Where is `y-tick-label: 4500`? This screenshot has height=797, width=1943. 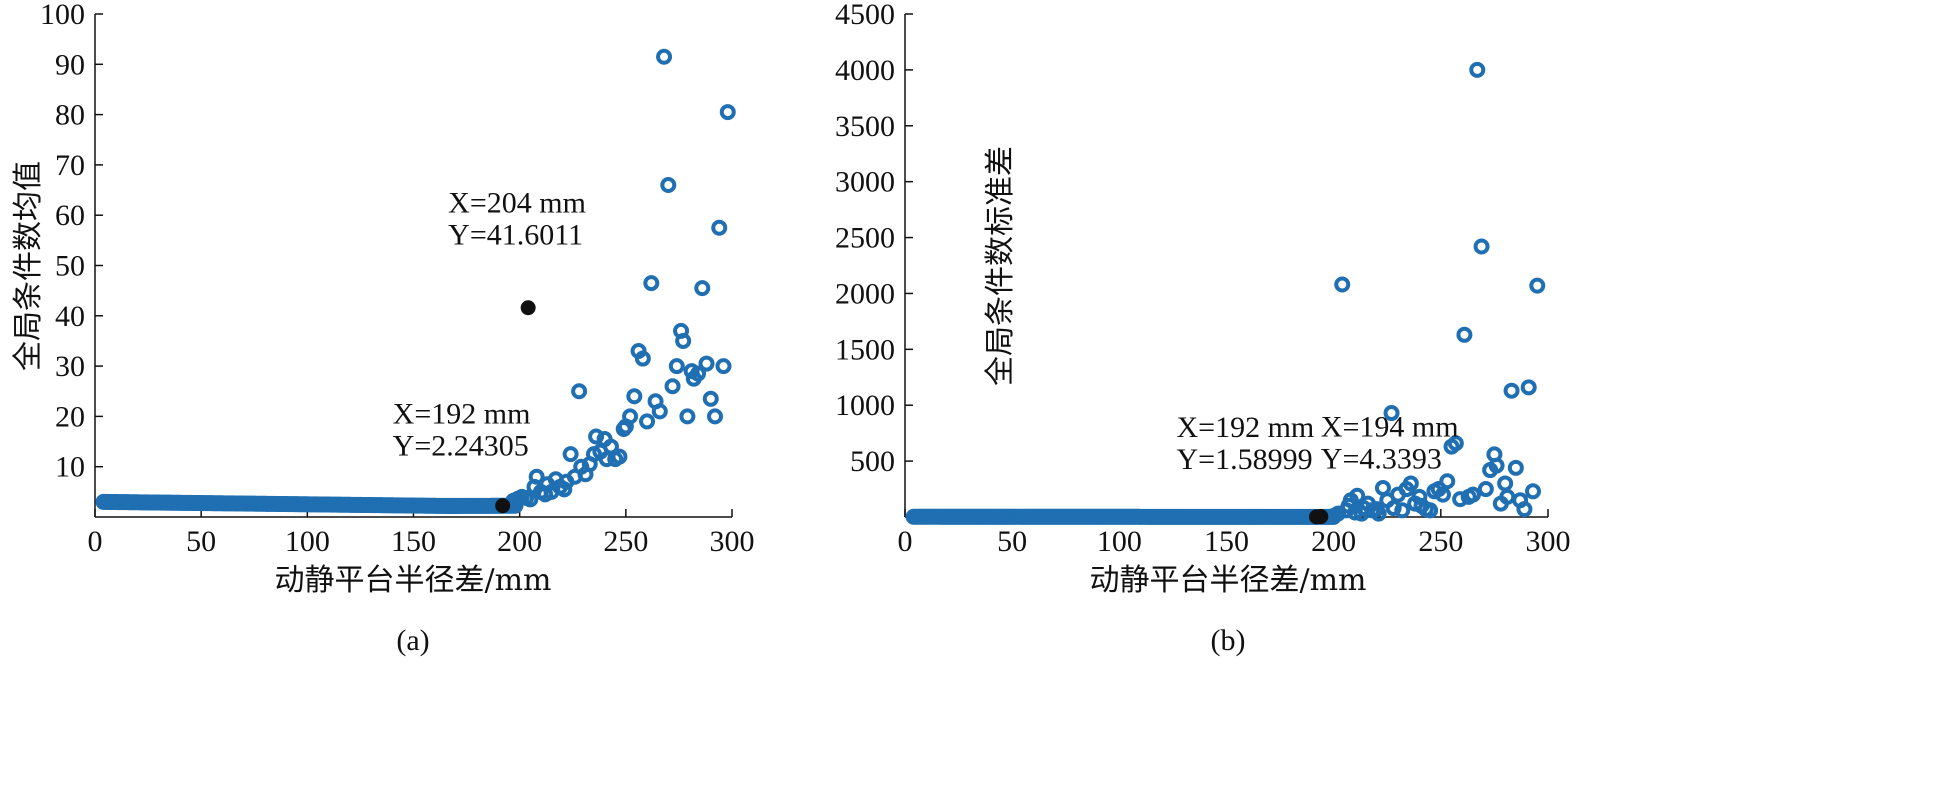 y-tick-label: 4500 is located at coordinates (865, 15).